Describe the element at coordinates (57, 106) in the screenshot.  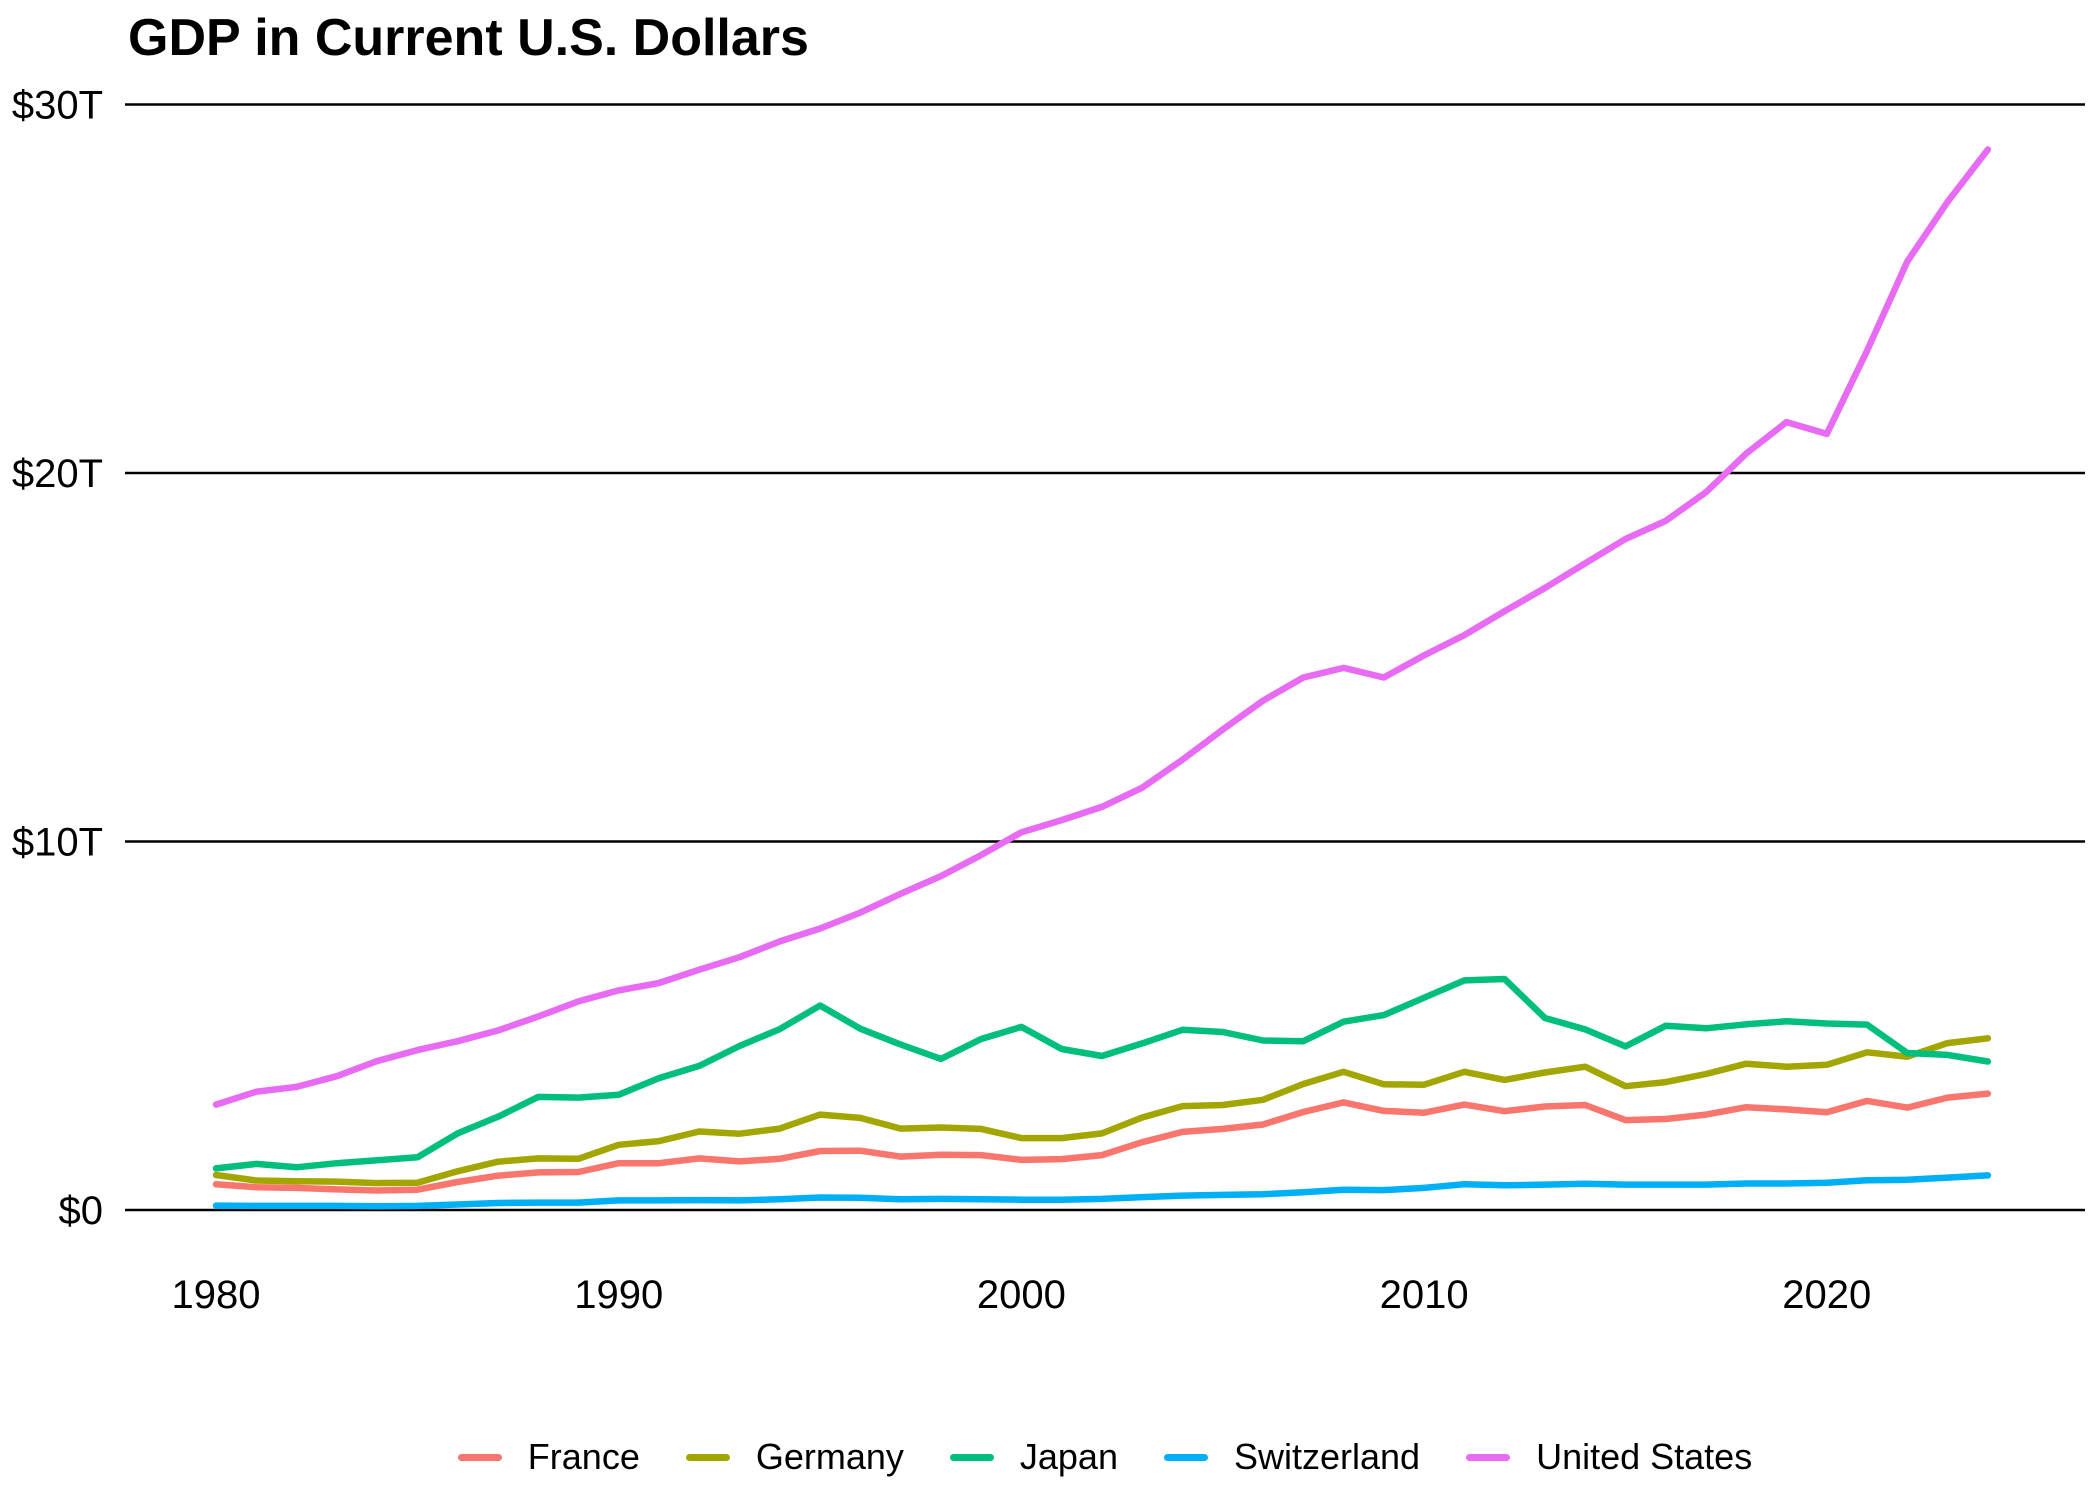
I see `y-axis-tick-label: $30T` at that location.